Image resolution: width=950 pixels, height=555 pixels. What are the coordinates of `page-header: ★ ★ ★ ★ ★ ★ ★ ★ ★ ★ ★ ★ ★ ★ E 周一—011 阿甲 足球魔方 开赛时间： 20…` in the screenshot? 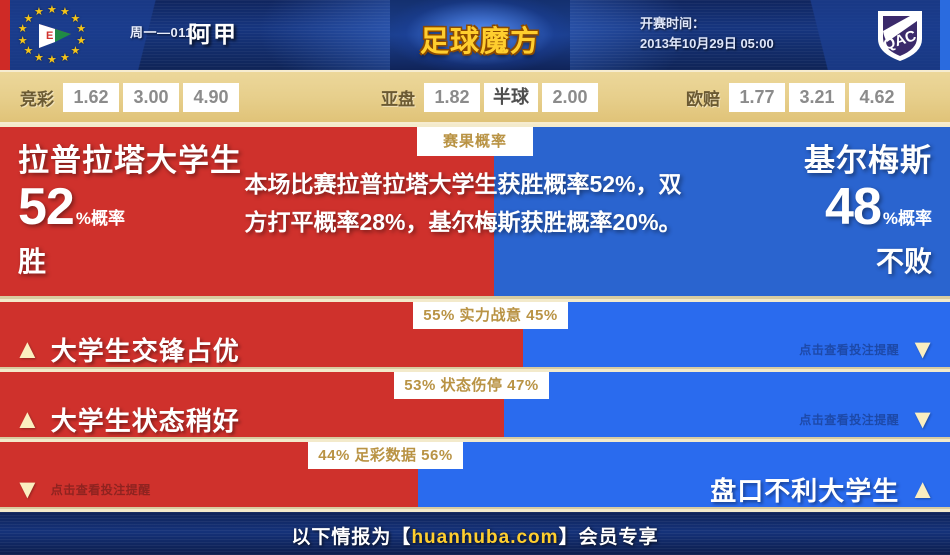 It's located at (475, 35).